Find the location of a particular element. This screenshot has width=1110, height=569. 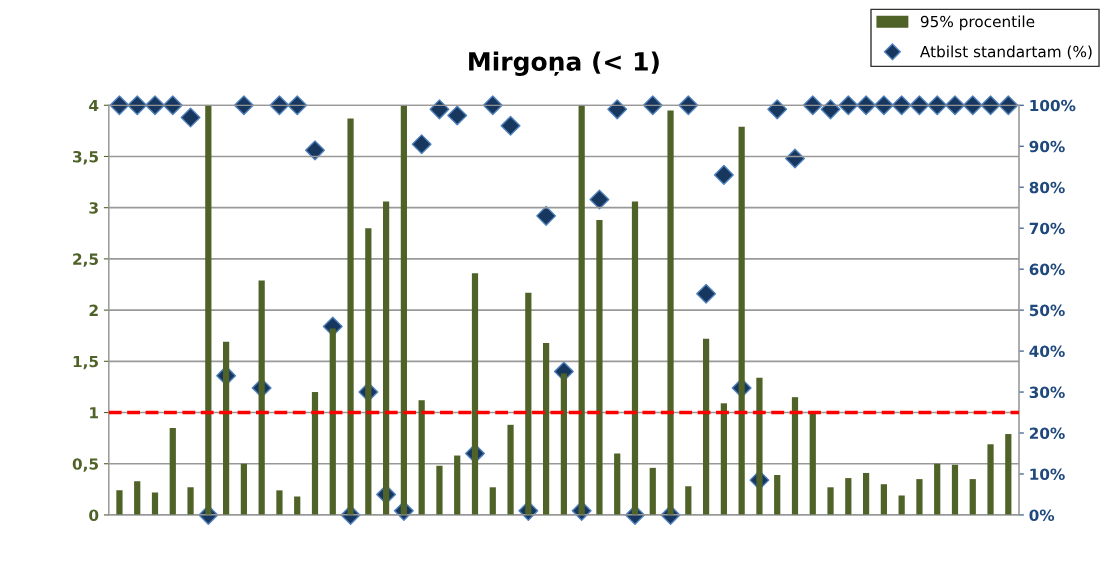

legend-label: 95% procentile is located at coordinates (977, 23).